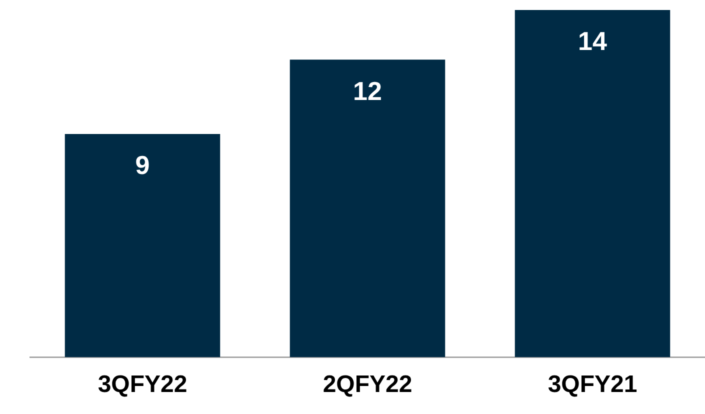 This screenshot has height=414, width=705. I want to click on x-tick-label: 2QFY22, so click(367, 384).